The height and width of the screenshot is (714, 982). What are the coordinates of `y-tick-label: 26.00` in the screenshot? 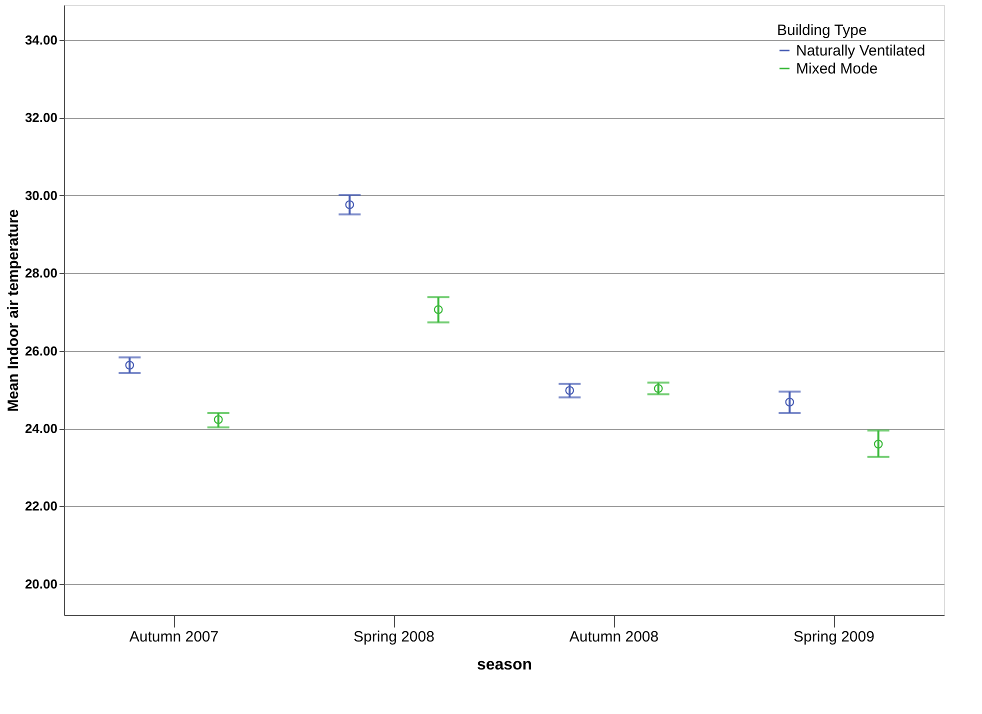 It's located at (41, 350).